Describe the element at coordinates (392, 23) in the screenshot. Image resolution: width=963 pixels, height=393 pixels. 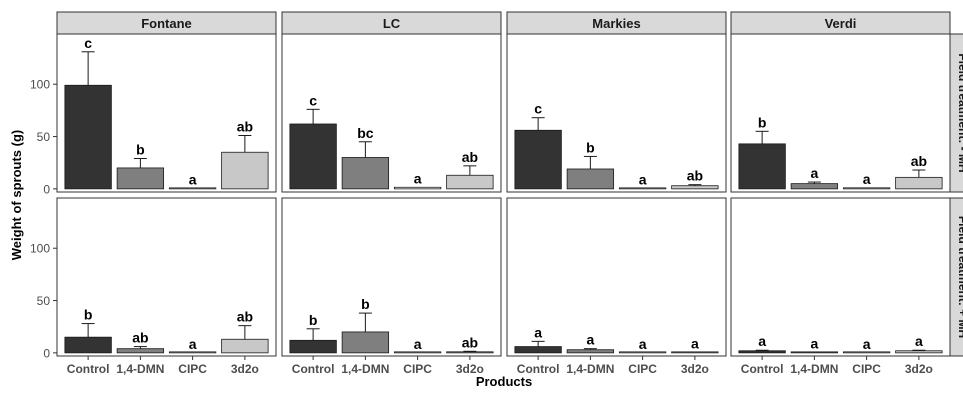
I see `facet-strip-label: LC` at that location.